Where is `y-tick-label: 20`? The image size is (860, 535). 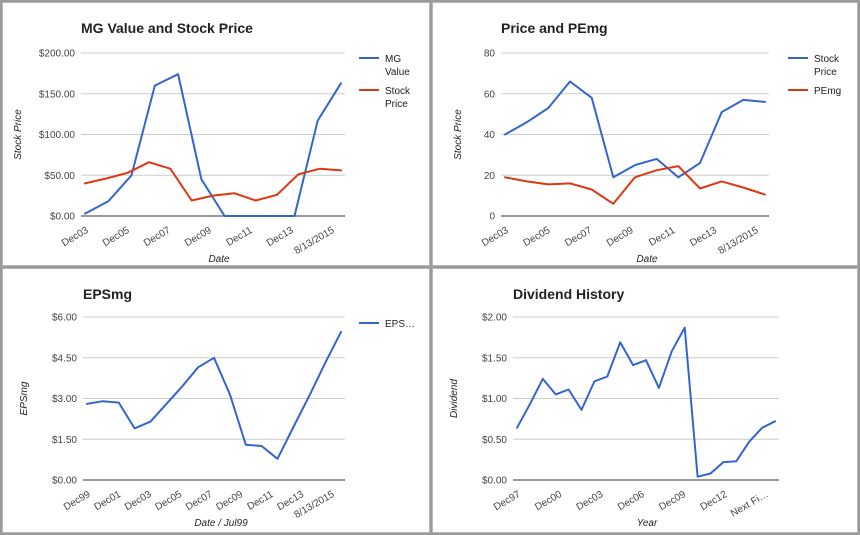
y-tick-label: 20 is located at coordinates (490, 176).